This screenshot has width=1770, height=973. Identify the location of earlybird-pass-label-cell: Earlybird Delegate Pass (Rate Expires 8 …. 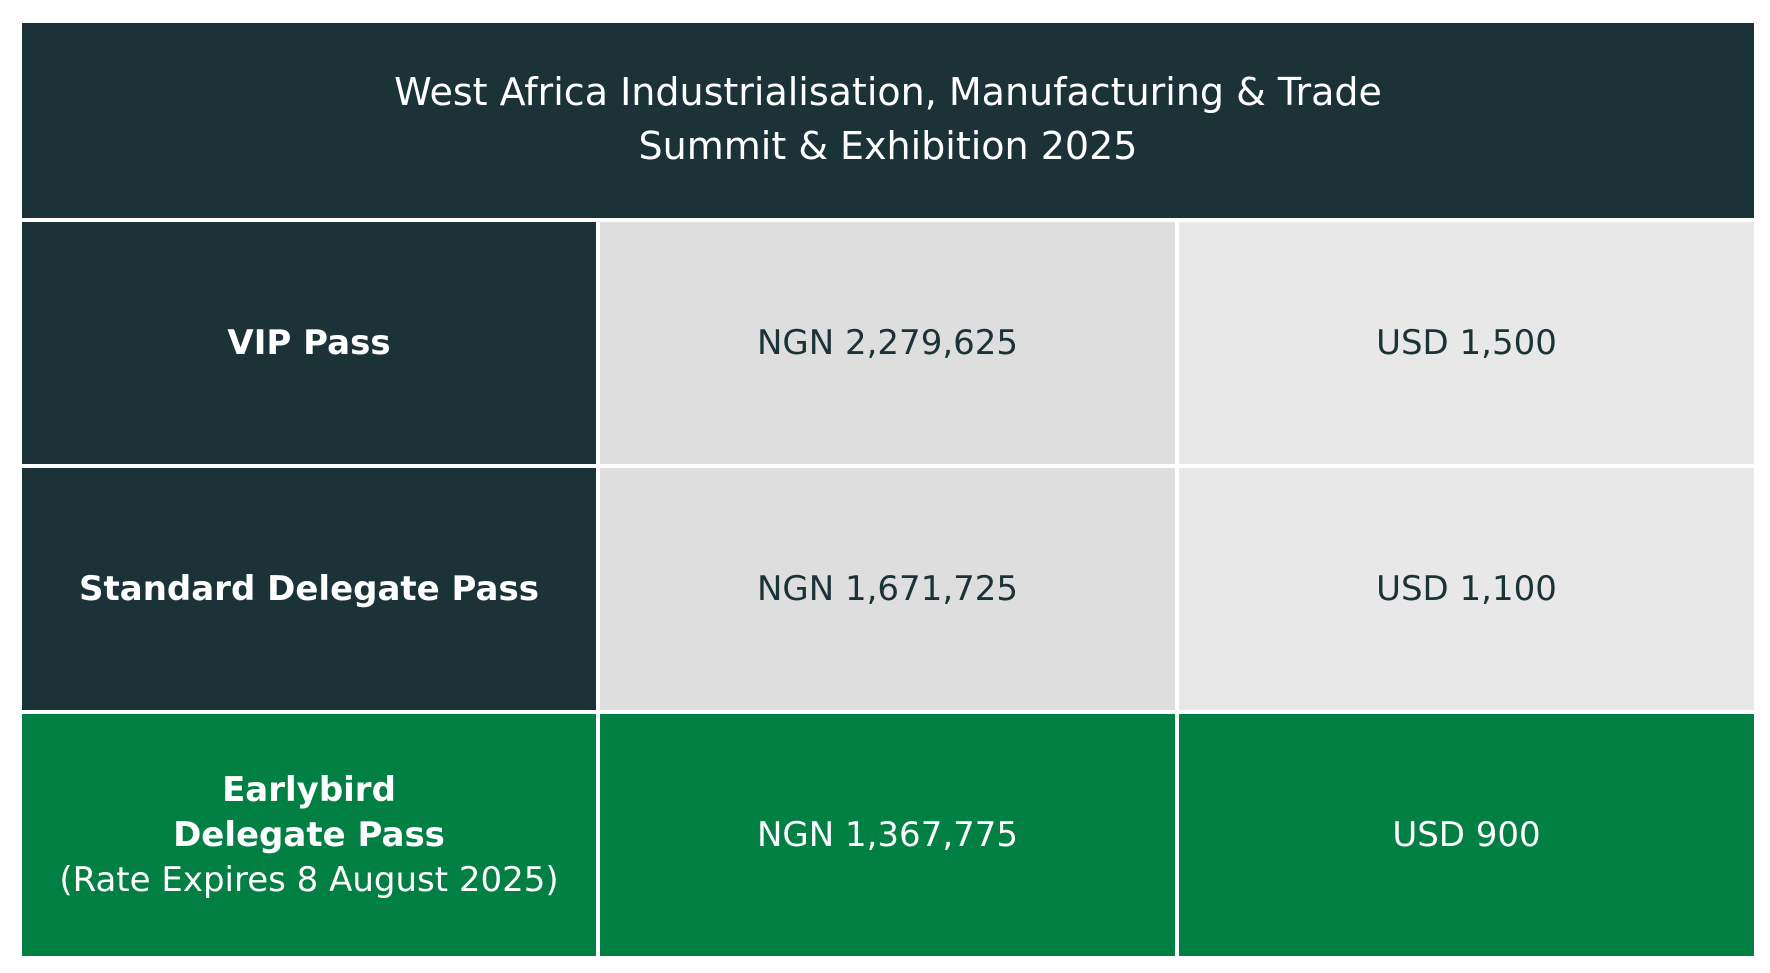
(309, 835).